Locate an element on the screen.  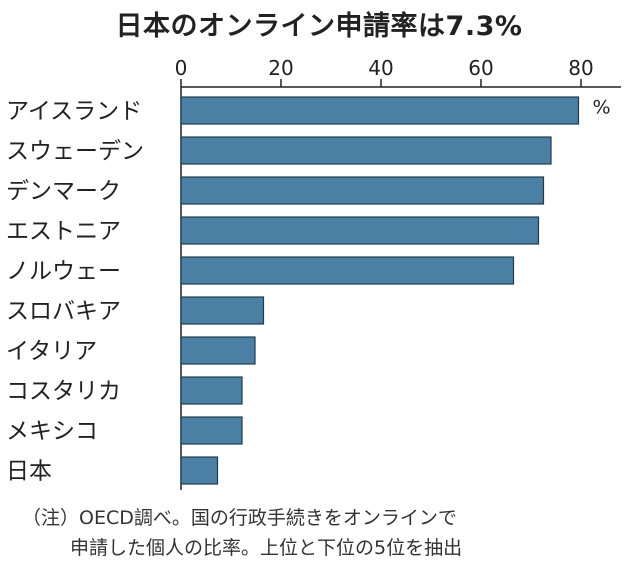
category-label: メキシコ is located at coordinates (52, 432).